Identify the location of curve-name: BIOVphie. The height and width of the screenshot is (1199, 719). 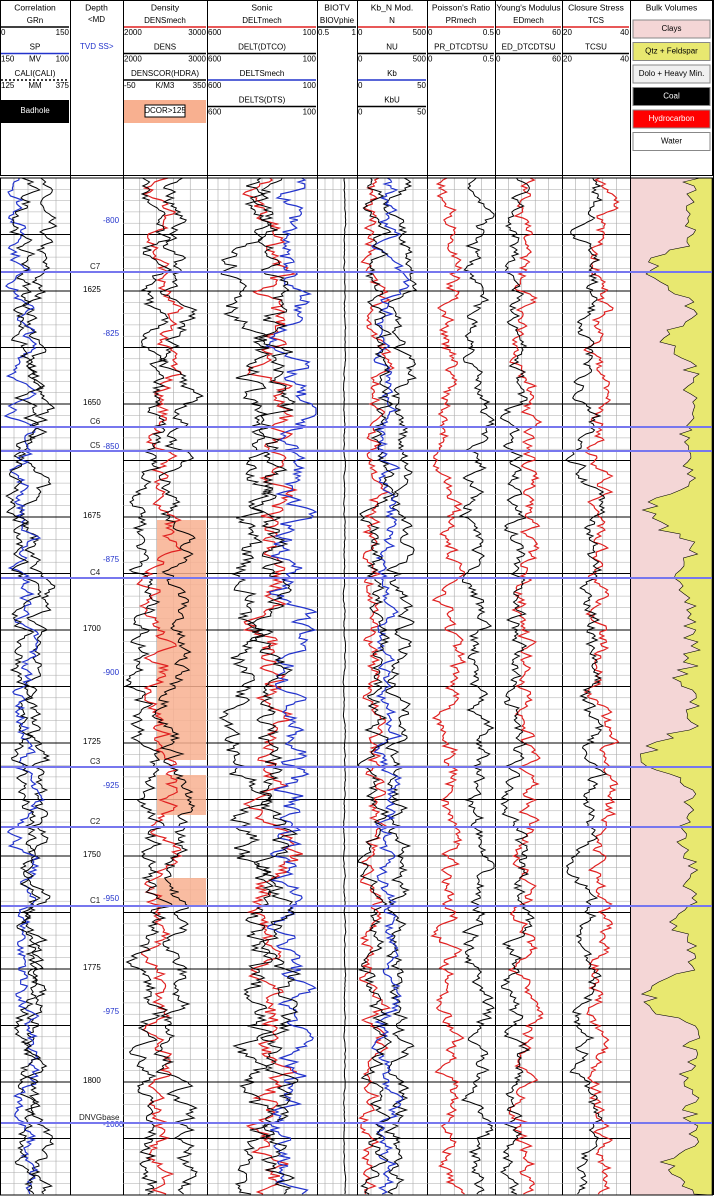
(337, 20).